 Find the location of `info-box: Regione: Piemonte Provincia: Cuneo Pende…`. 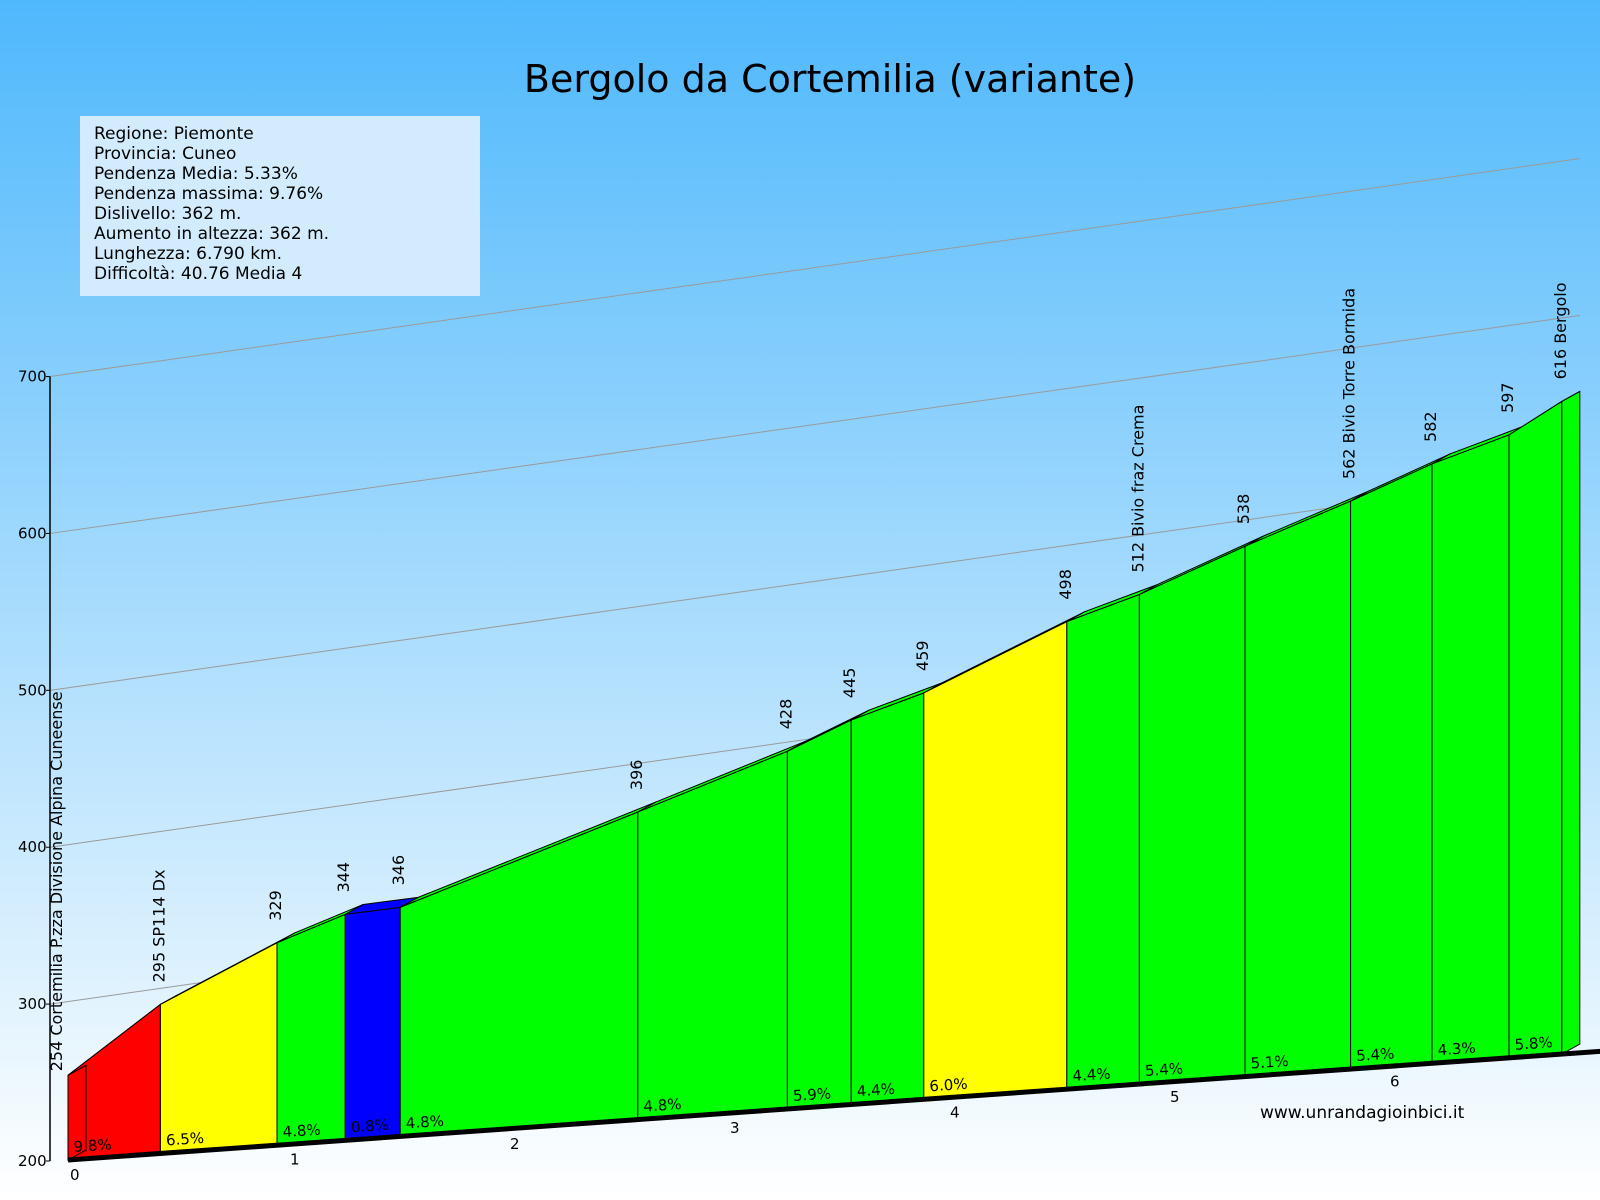

info-box: Regione: Piemonte Provincia: Cuneo Pende… is located at coordinates (280, 206).